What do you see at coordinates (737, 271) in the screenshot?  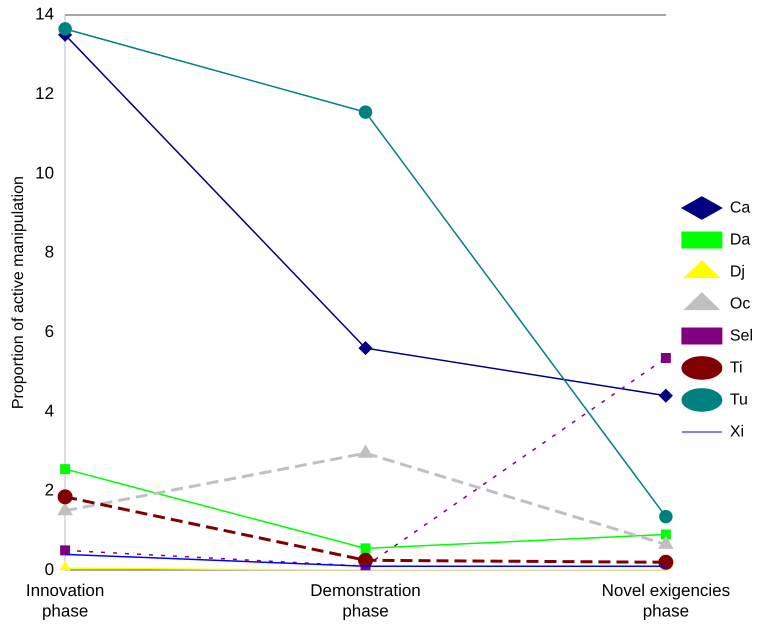 I see `legend-label: Dj` at bounding box center [737, 271].